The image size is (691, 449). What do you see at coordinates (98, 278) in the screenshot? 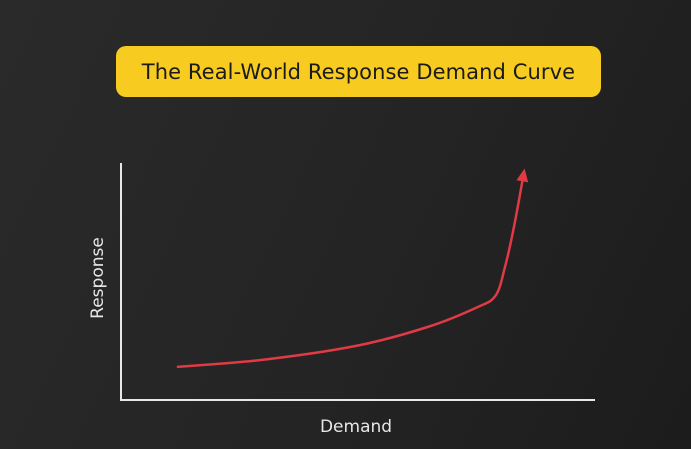
I see `y-axis-label: Response` at bounding box center [98, 278].